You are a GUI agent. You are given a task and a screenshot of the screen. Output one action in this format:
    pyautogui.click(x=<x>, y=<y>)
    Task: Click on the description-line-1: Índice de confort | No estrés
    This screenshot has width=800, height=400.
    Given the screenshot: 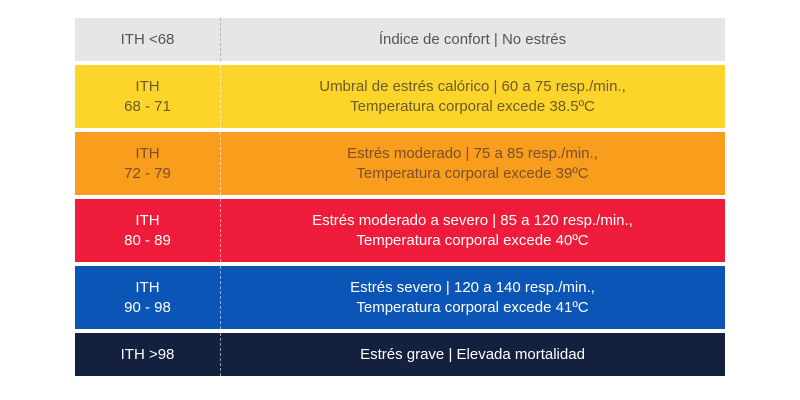 What is the action you would take?
    pyautogui.click(x=472, y=39)
    